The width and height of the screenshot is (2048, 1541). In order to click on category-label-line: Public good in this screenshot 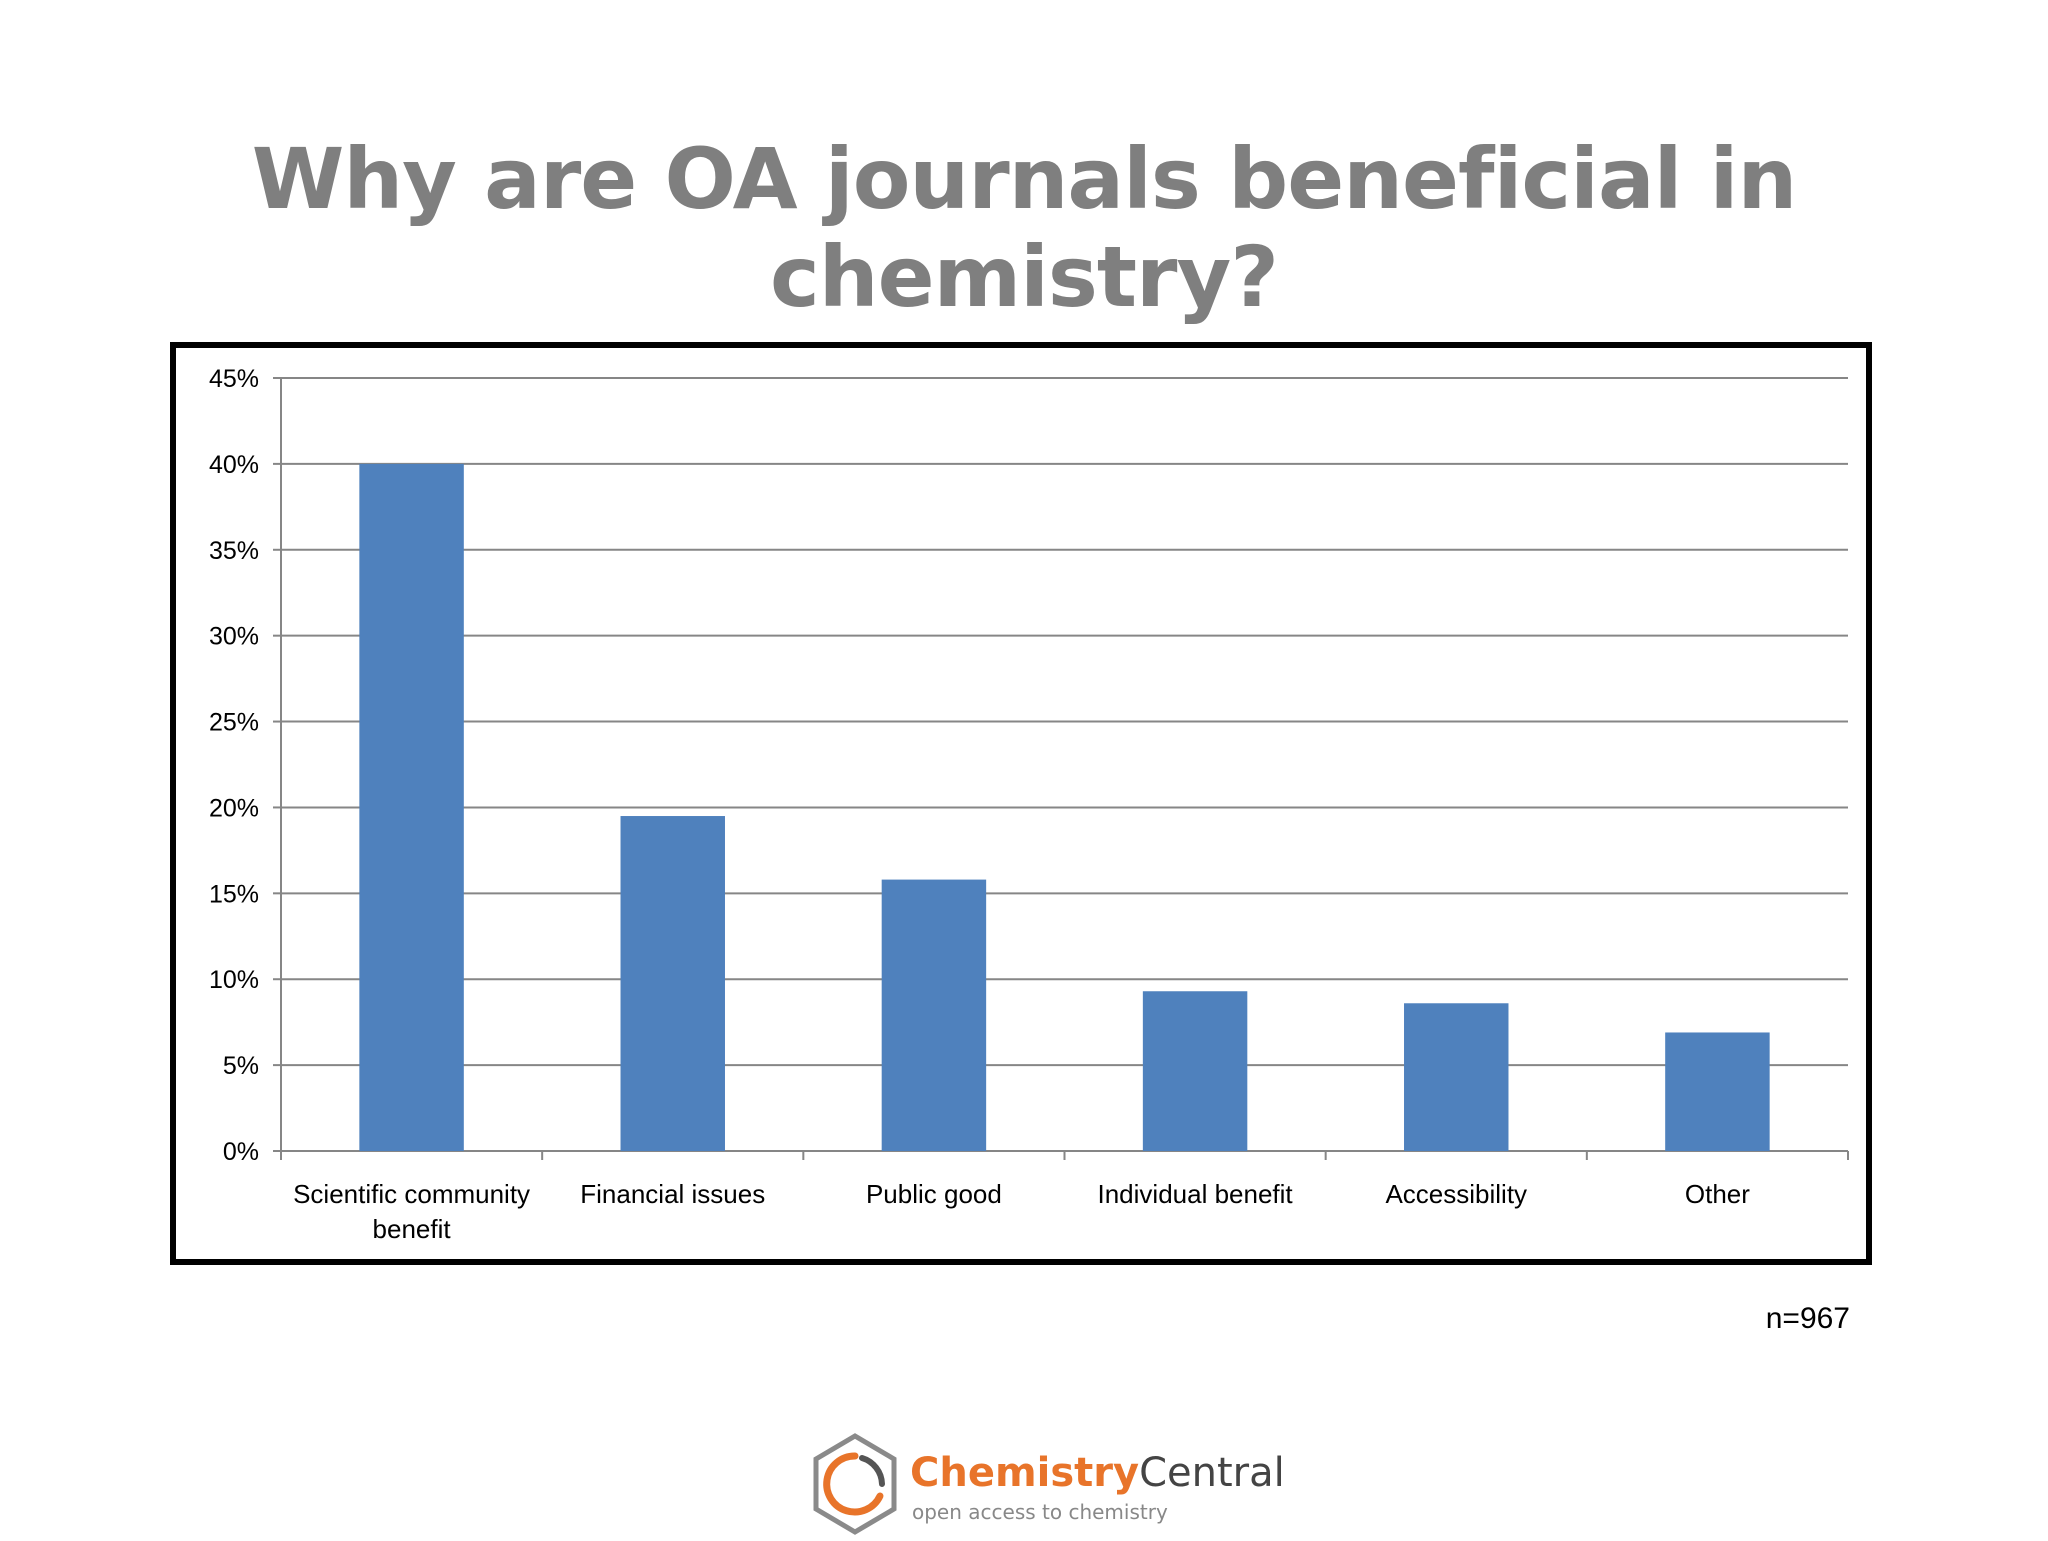, I will do `click(934, 1194)`.